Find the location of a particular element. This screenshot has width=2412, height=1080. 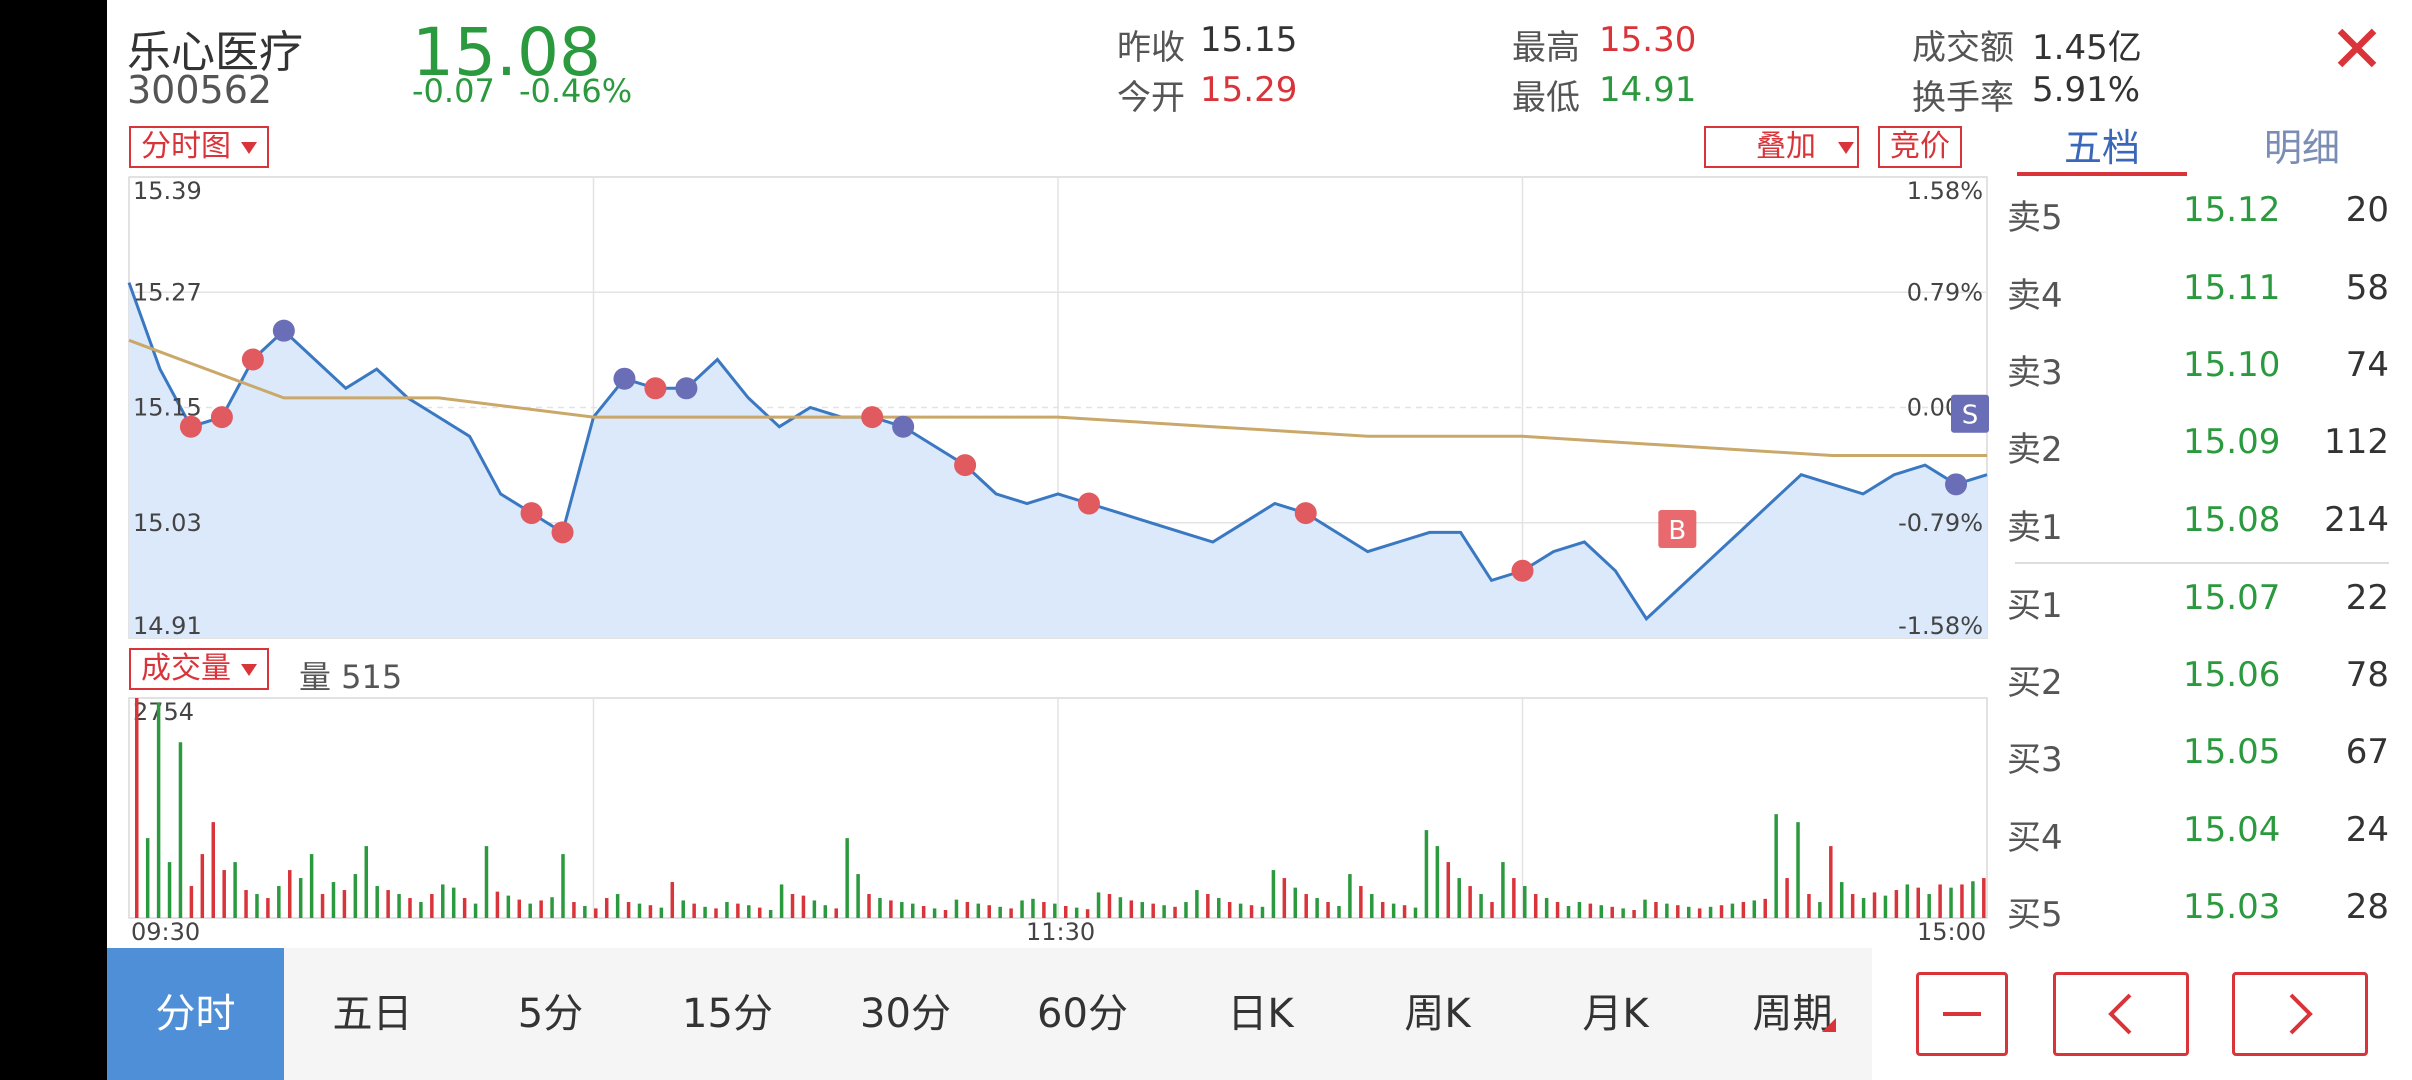

tab-detail: 明细 is located at coordinates (2301, 148).